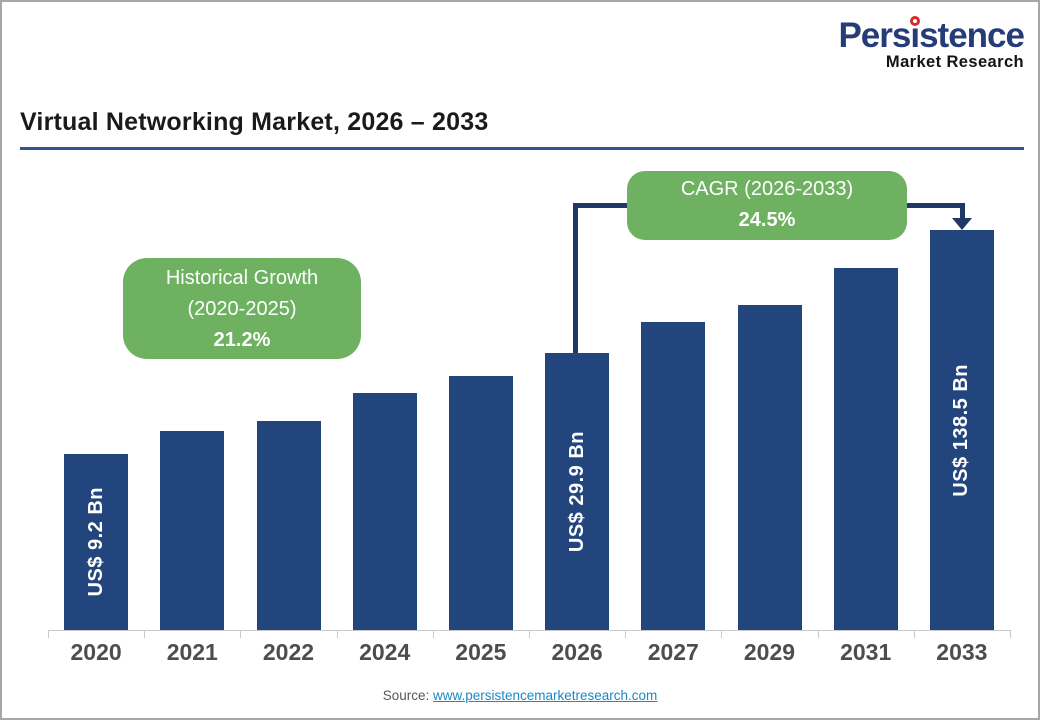 Image resolution: width=1040 pixels, height=720 pixels. Describe the element at coordinates (769, 467) in the screenshot. I see `bar-2029` at that location.